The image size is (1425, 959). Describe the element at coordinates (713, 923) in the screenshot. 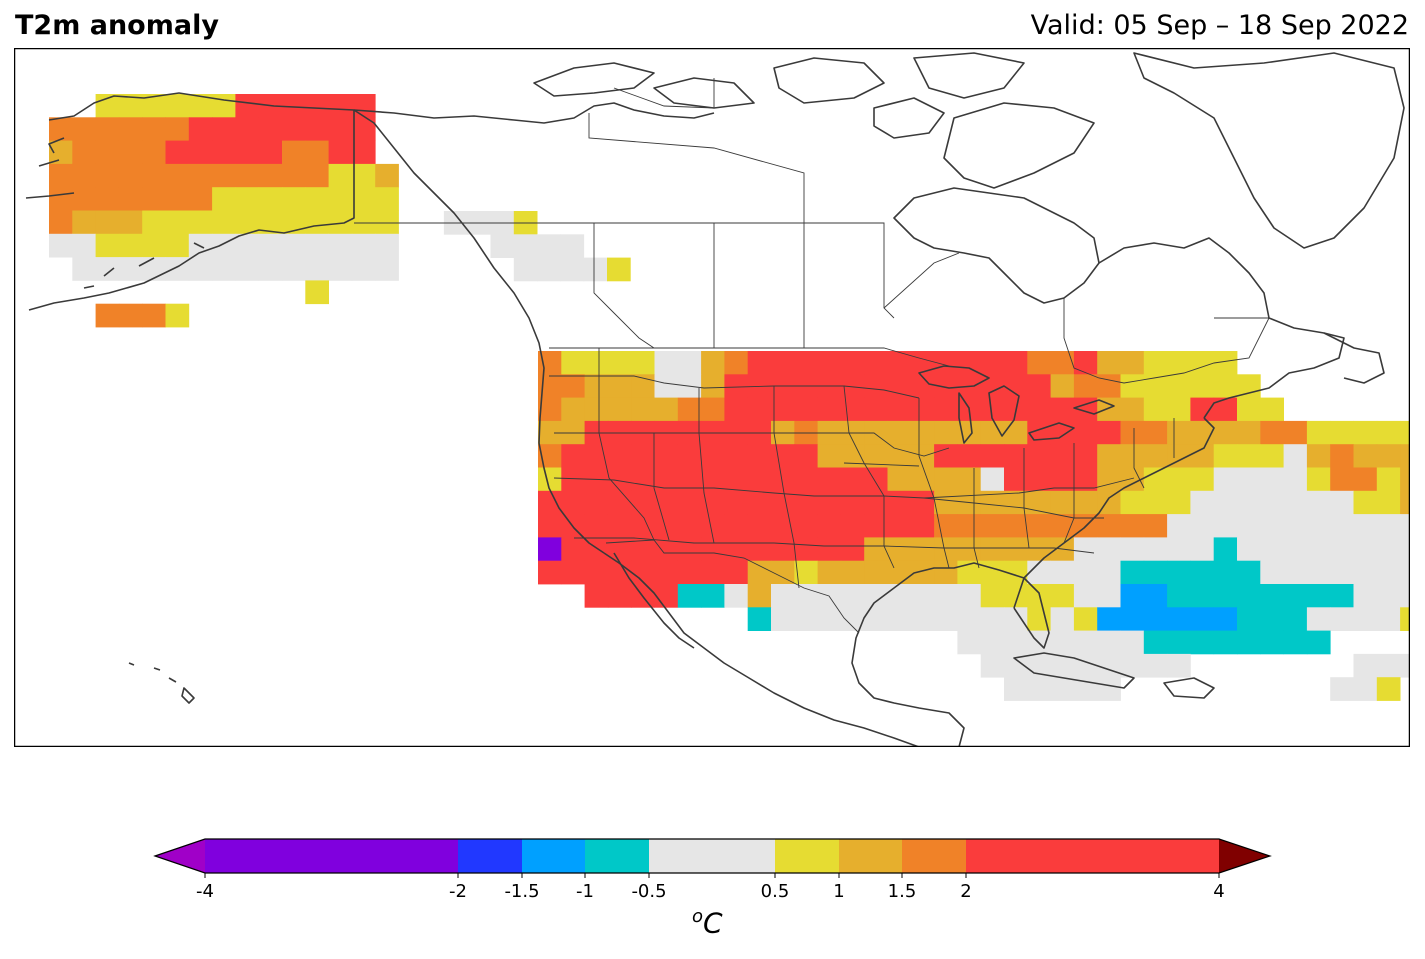

I see `unit-letter: C` at that location.